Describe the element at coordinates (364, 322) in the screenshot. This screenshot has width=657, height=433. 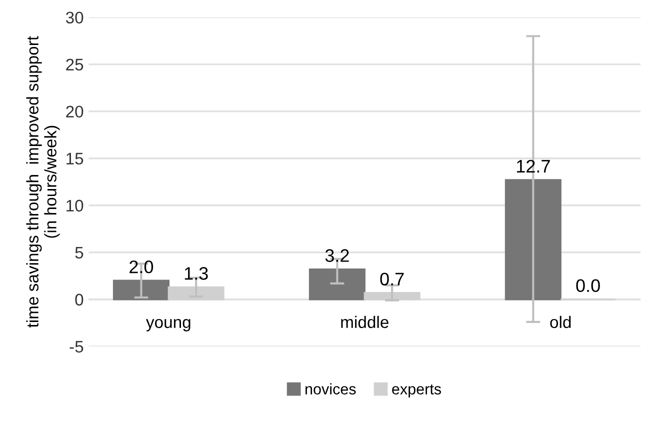
I see `x-tick-label: middle` at that location.